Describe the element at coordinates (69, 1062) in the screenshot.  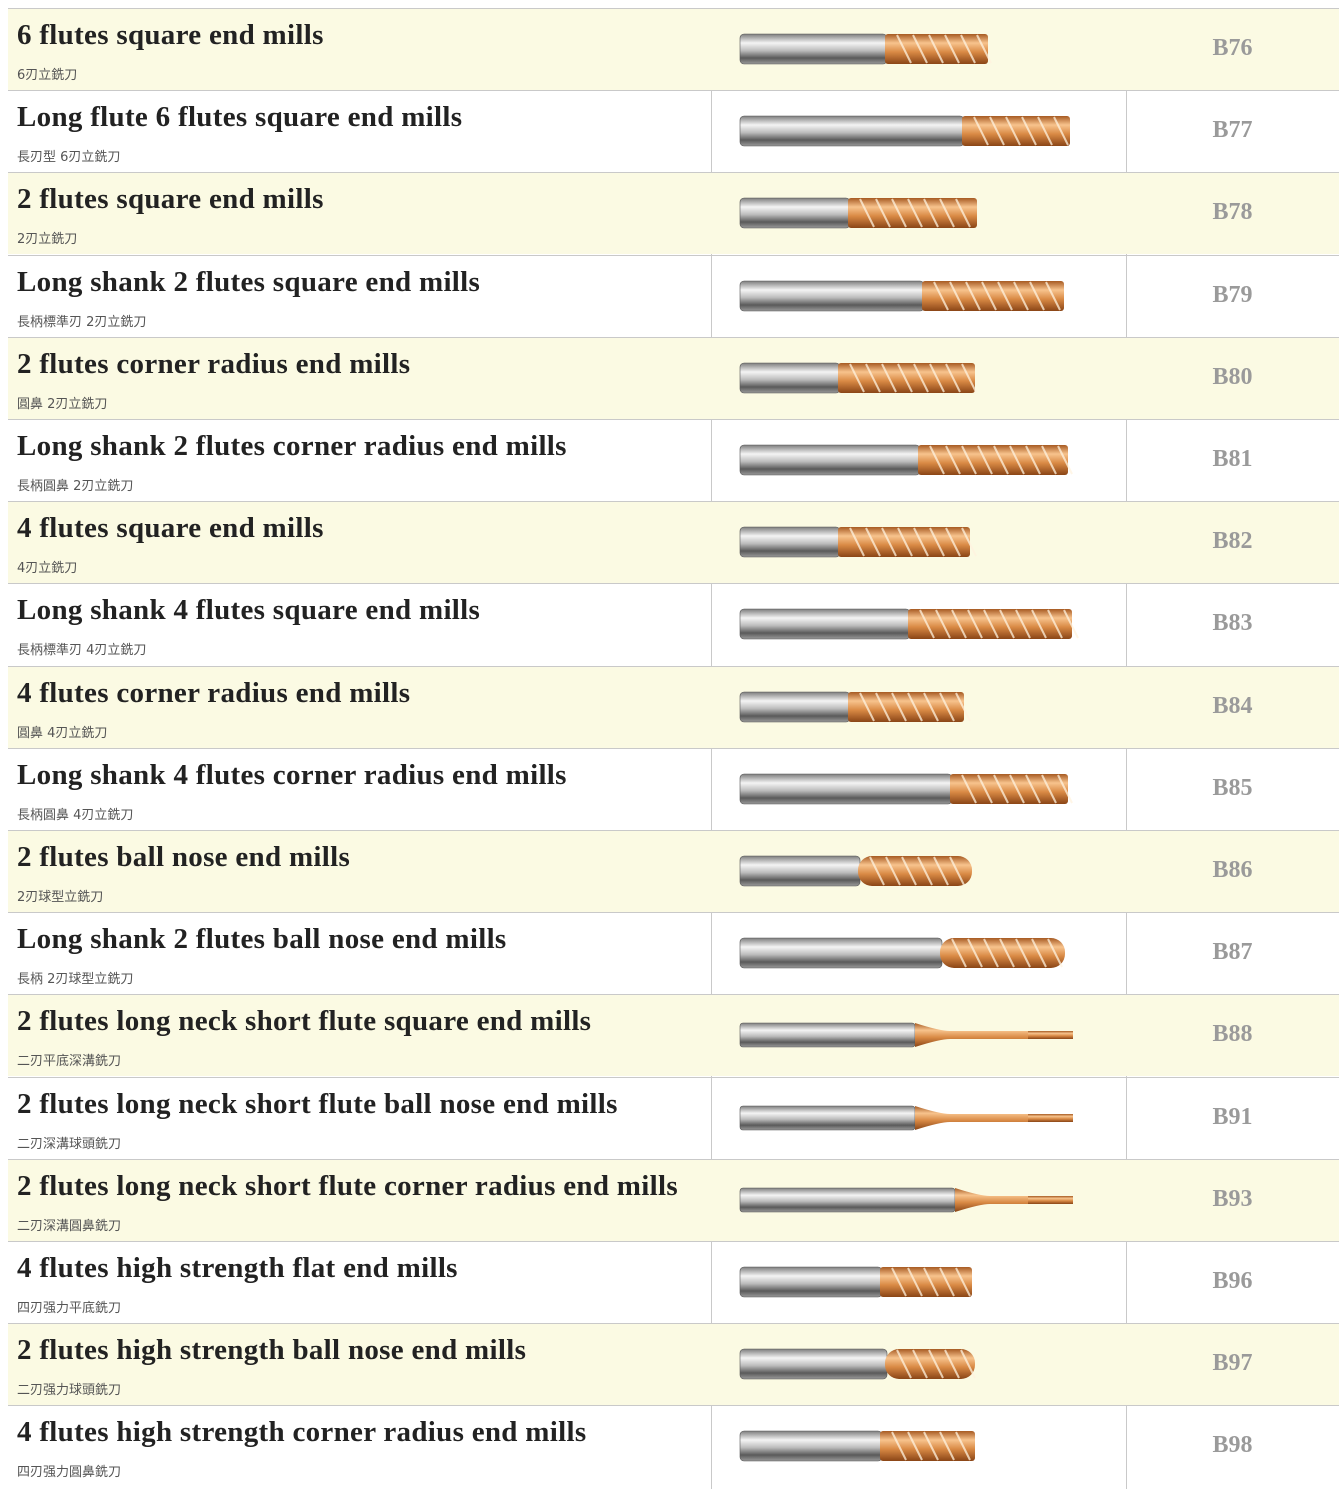
I see `subtitle: 二刃平底深溝銑刀` at that location.